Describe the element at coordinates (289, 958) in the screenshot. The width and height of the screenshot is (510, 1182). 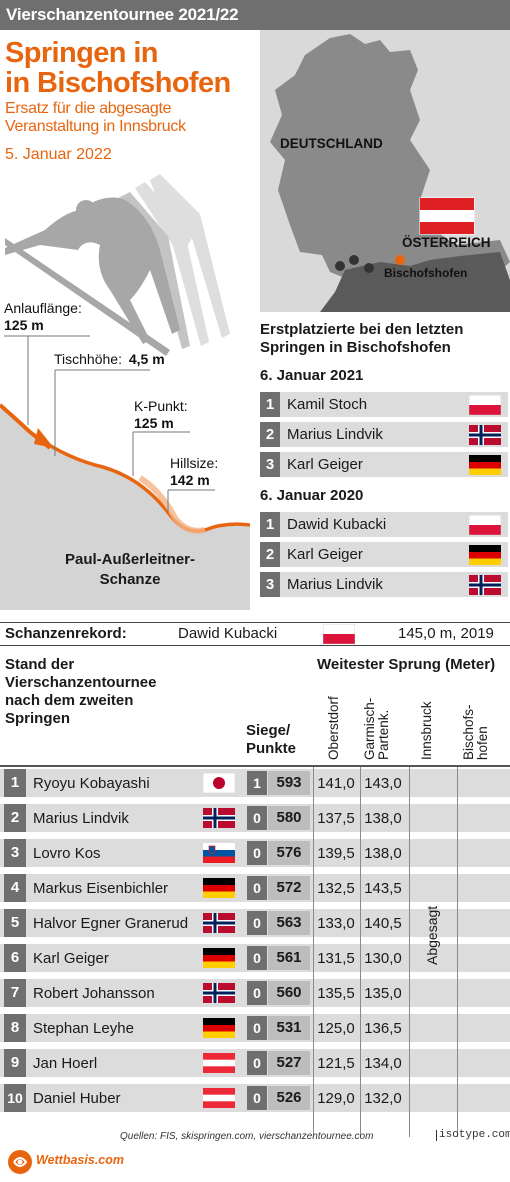
I see `points: 561` at that location.